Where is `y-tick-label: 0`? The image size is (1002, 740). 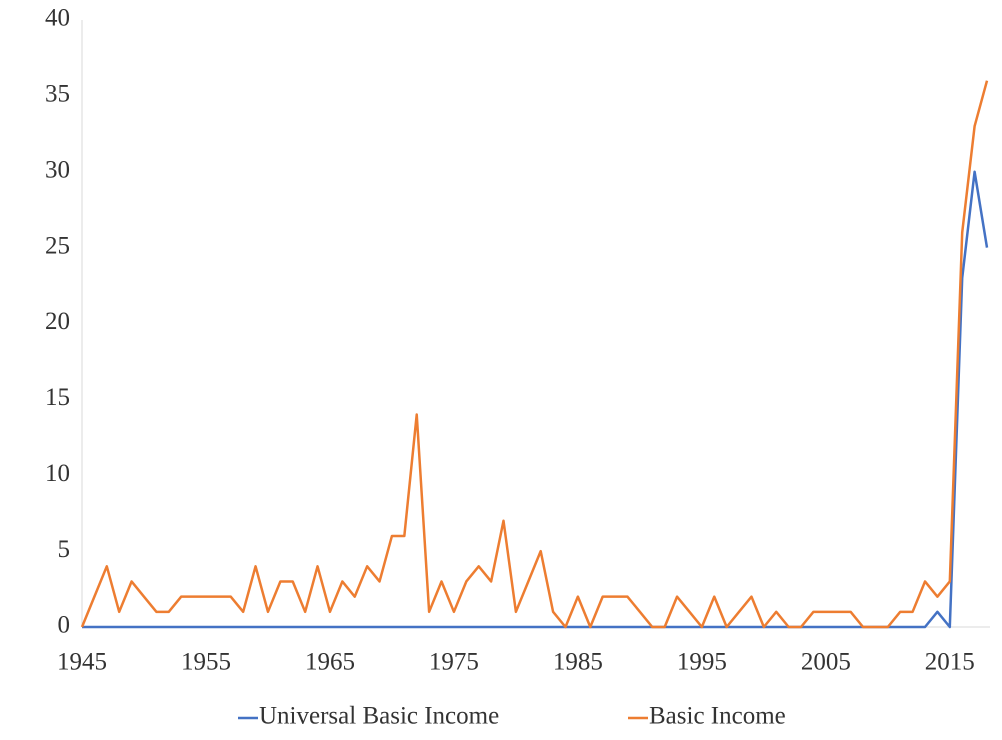
y-tick-label: 0 is located at coordinates (64, 625).